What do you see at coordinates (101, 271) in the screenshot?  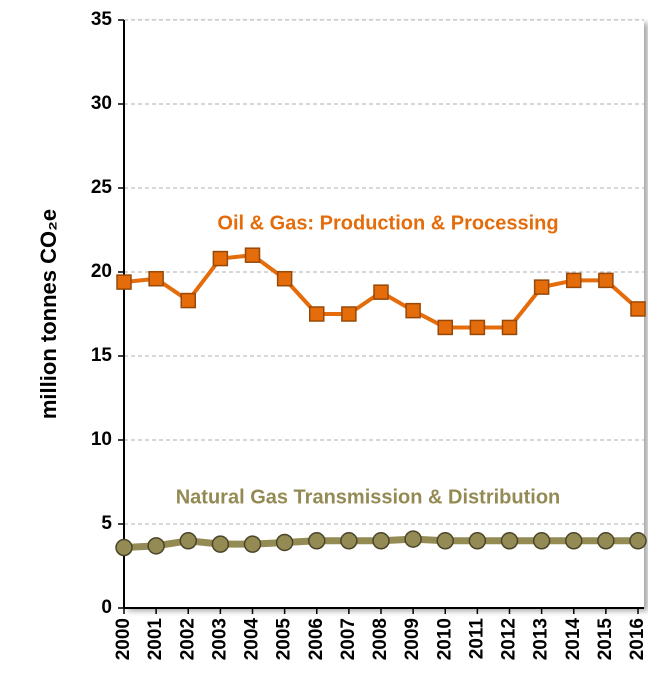 I see `y-tick-label: 20` at bounding box center [101, 271].